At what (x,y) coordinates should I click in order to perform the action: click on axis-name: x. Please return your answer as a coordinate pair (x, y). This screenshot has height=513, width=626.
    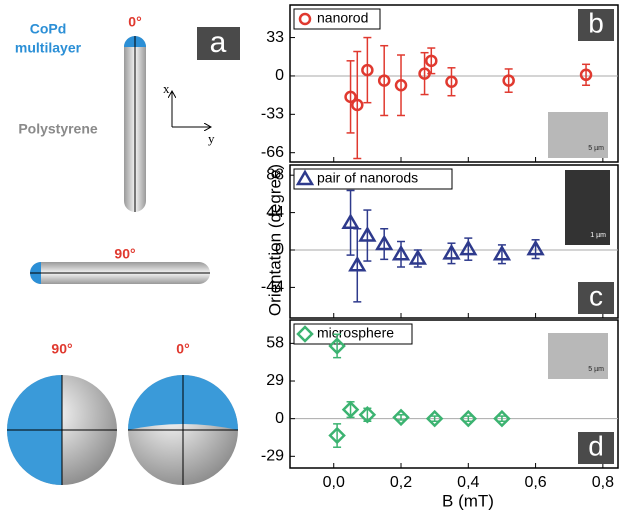
    Looking at the image, I should click on (166, 88).